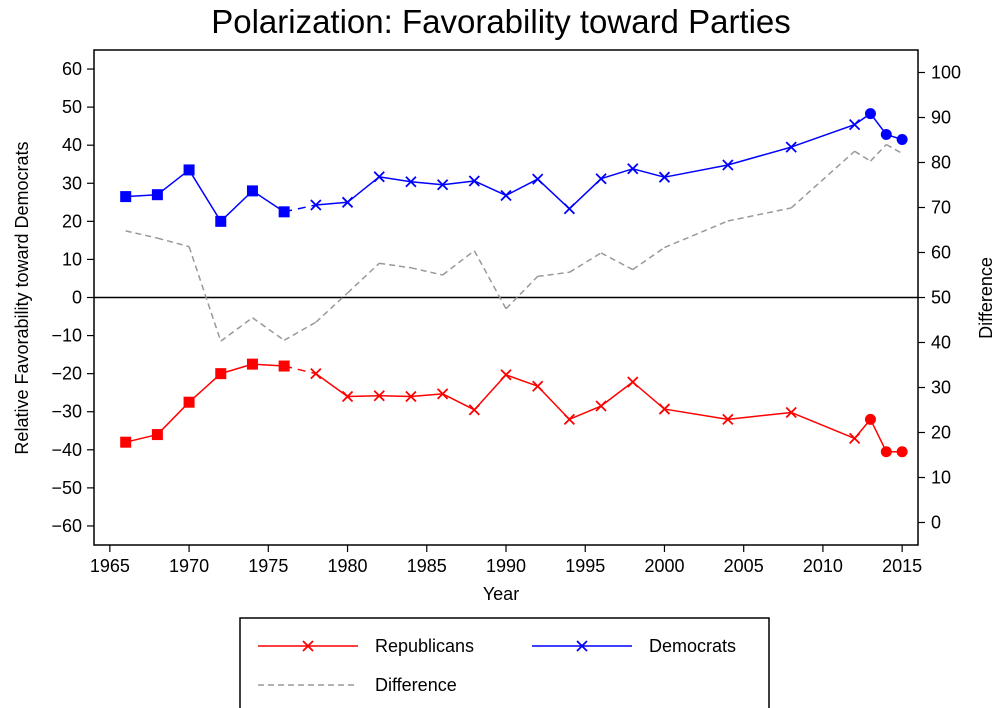  Describe the element at coordinates (941, 343) in the screenshot. I see `y2-tick-label: 40` at that location.